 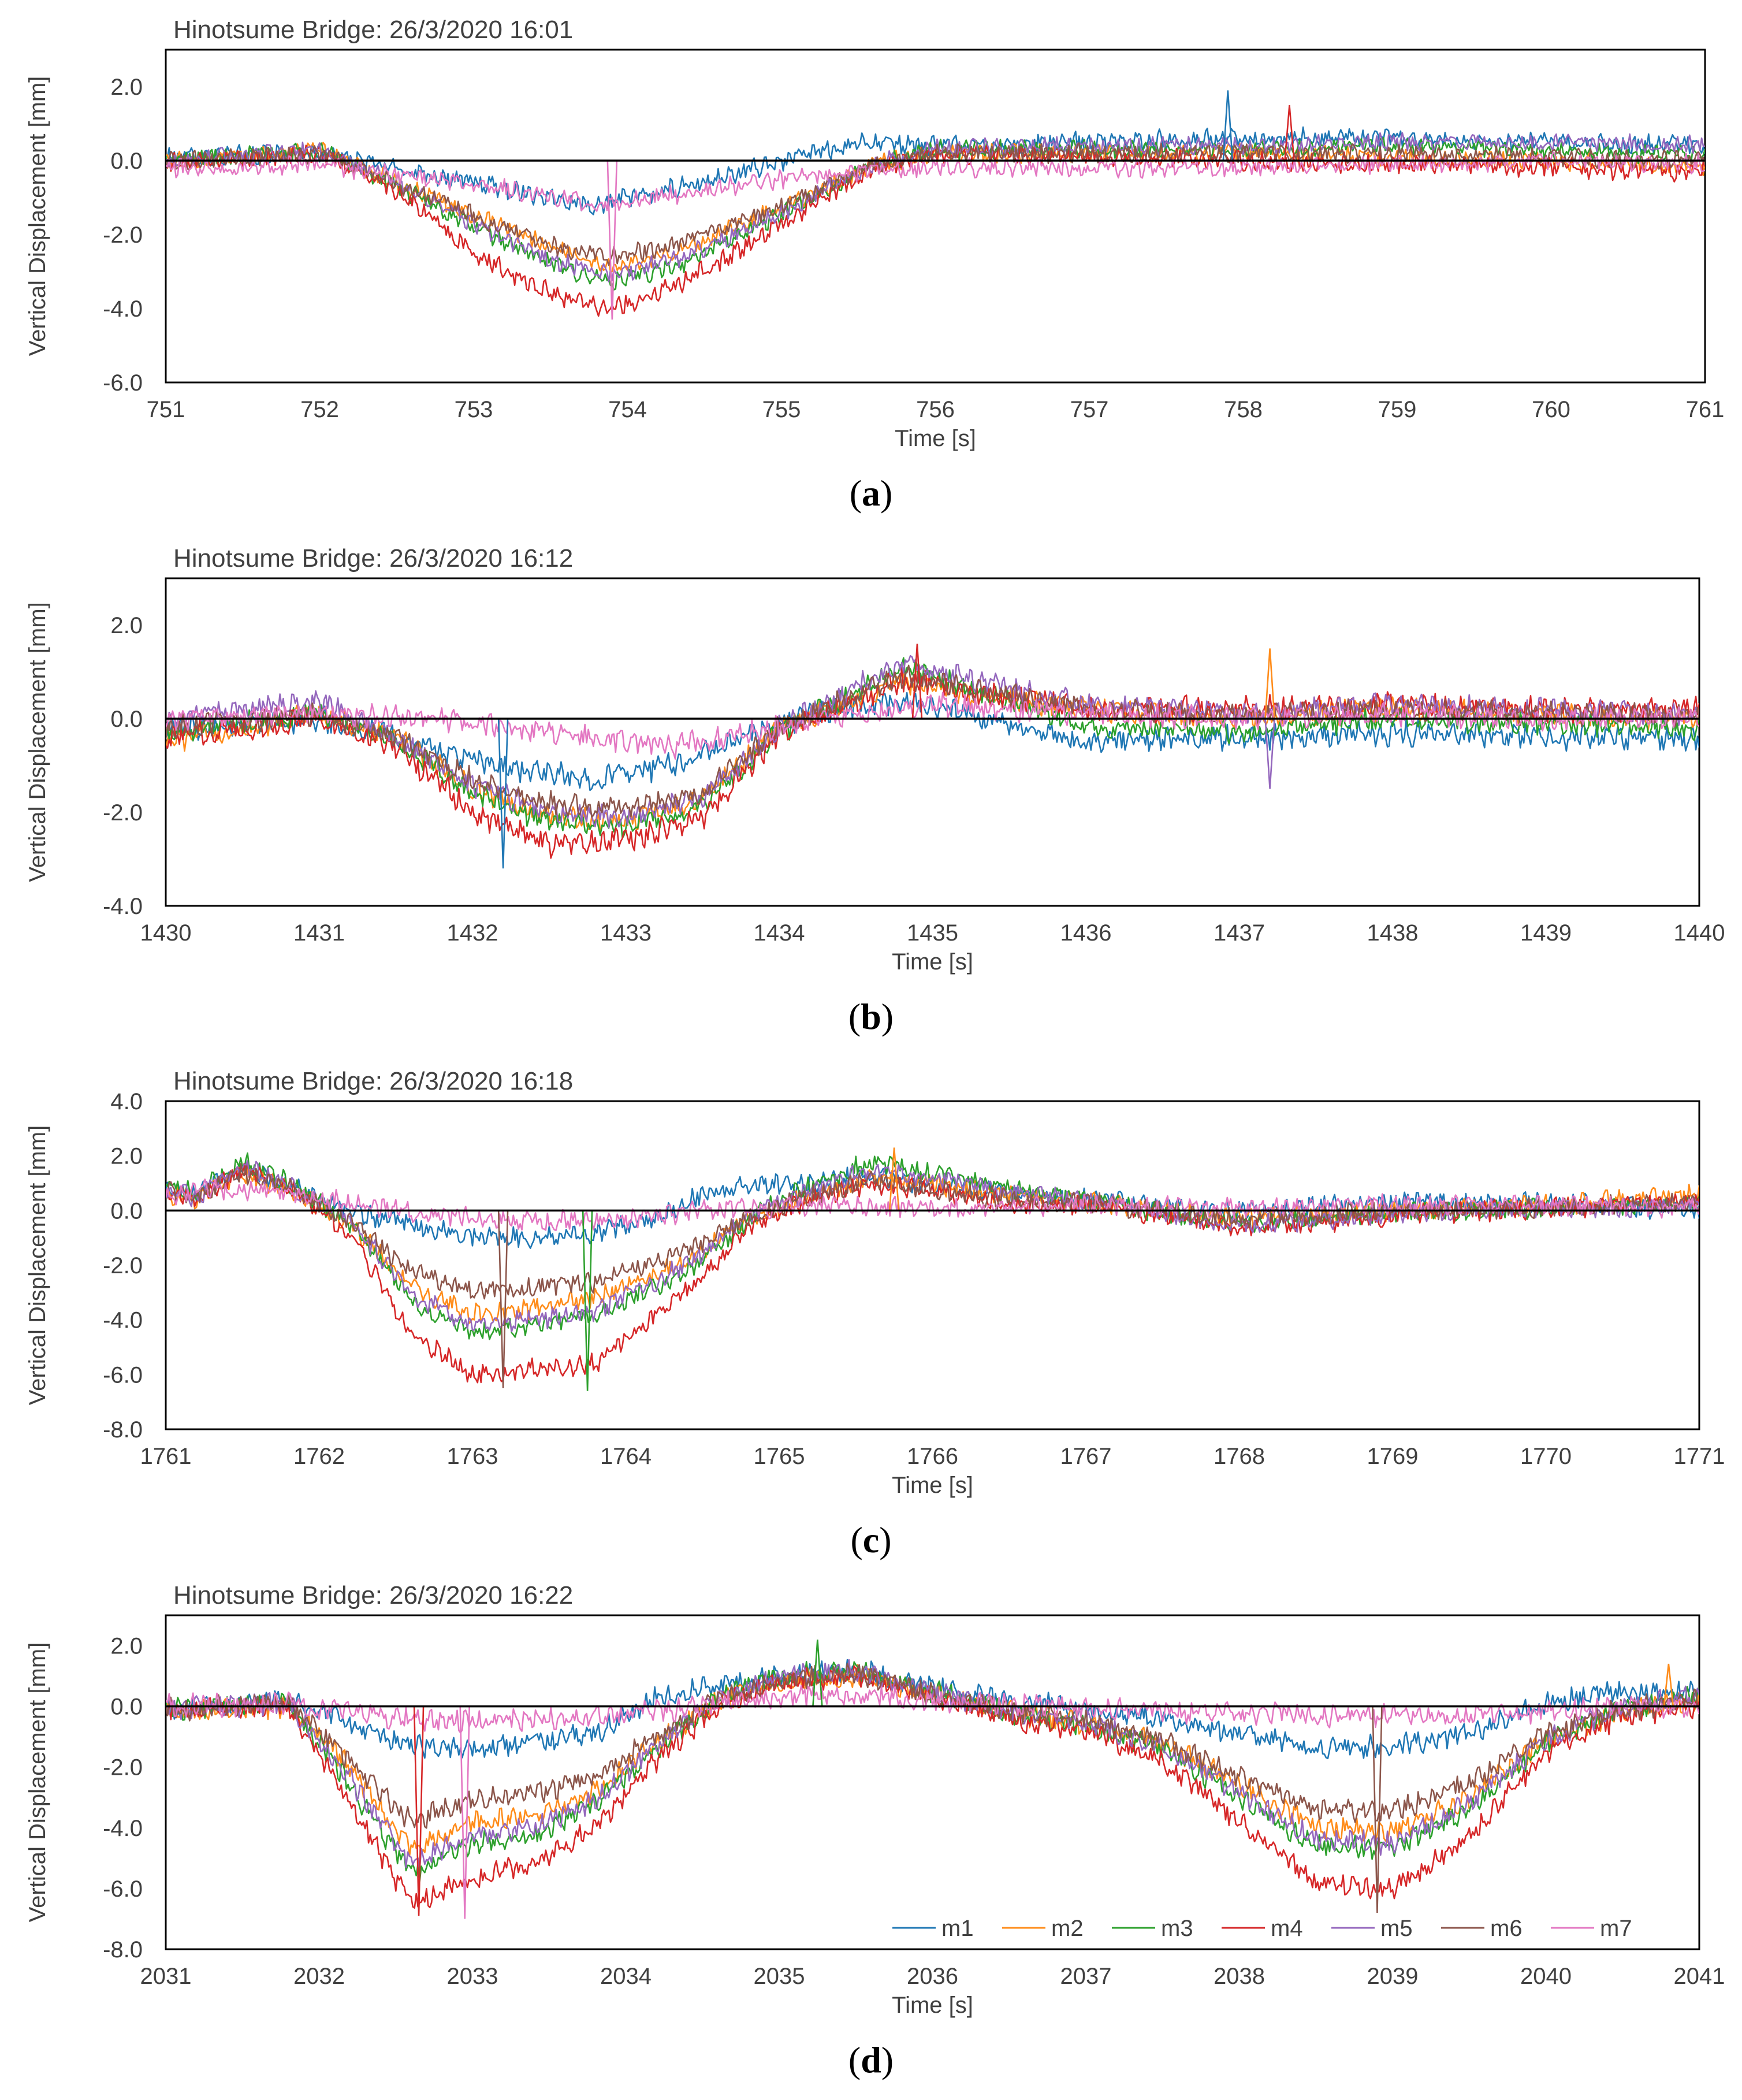 What do you see at coordinates (1086, 1977) in the screenshot?
I see `x-tick-label: 2037` at bounding box center [1086, 1977].